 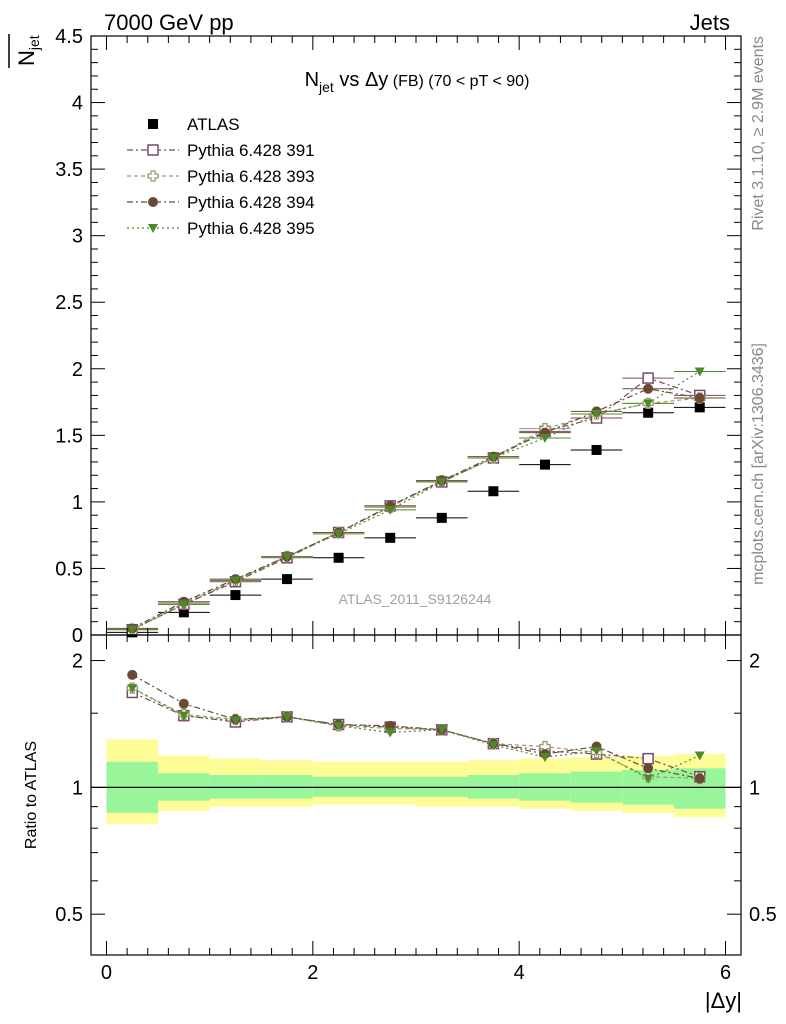 What do you see at coordinates (77, 104) in the screenshot?
I see `main-ytick-label: 4` at bounding box center [77, 104].